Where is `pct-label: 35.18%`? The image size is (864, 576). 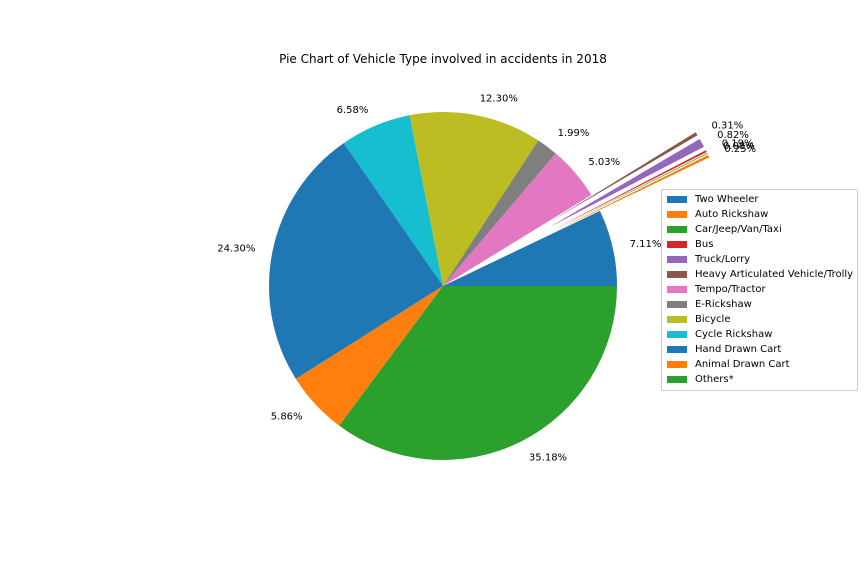 pct-label: 35.18% is located at coordinates (548, 458).